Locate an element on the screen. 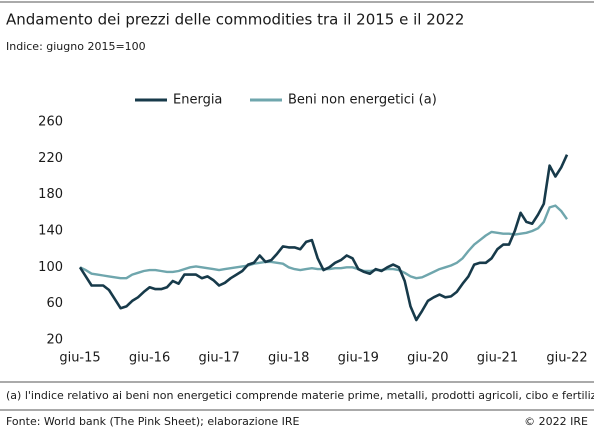  y-tick-label: 60 is located at coordinates (54, 303).